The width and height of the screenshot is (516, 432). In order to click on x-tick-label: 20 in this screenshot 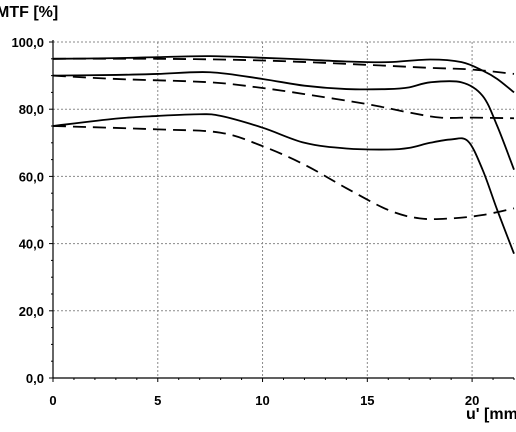, I will do `click(472, 400)`.